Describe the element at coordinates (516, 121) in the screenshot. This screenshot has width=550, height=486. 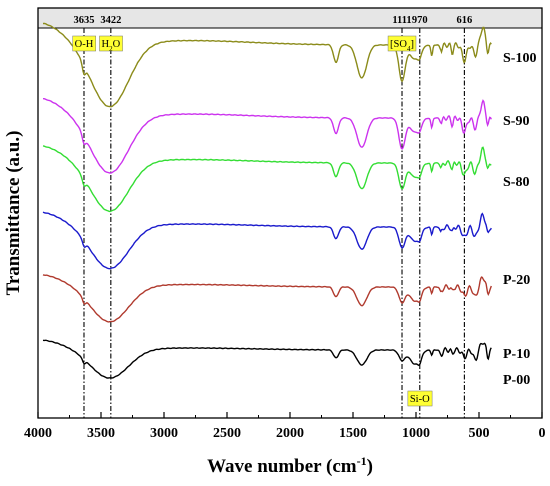
I see `series-label-s-90: S-90` at that location.